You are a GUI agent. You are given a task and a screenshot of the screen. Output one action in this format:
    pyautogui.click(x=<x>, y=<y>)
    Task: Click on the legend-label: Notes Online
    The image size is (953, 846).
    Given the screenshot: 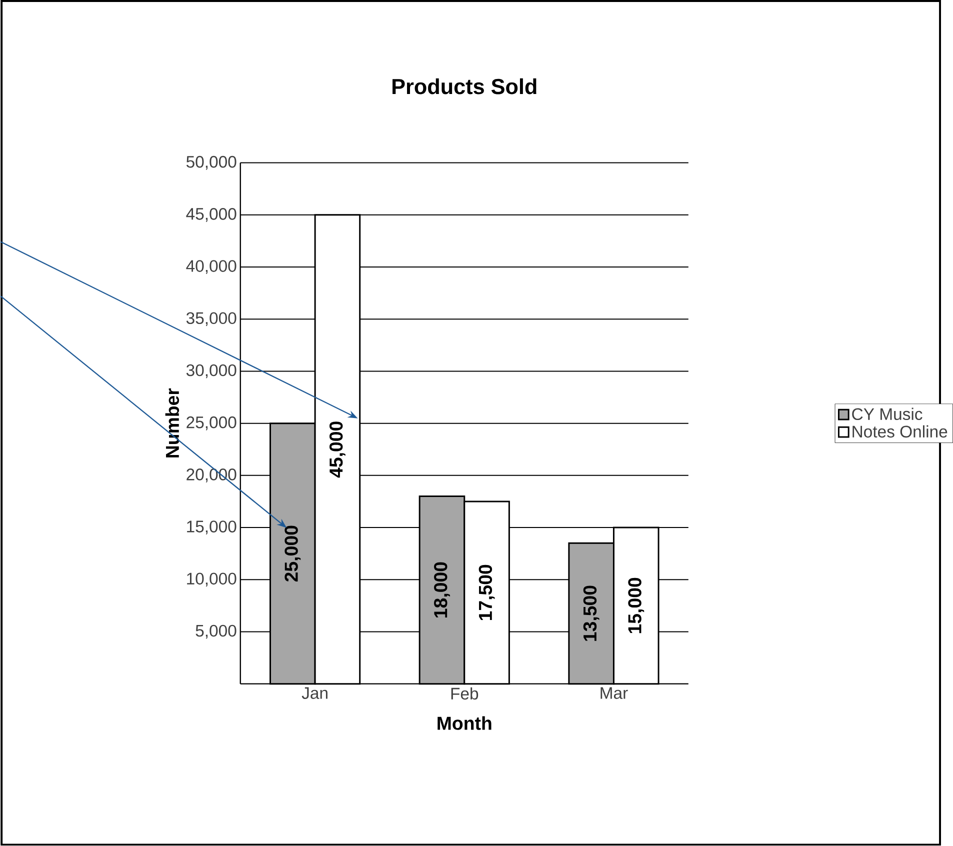 What is the action you would take?
    pyautogui.click(x=900, y=431)
    